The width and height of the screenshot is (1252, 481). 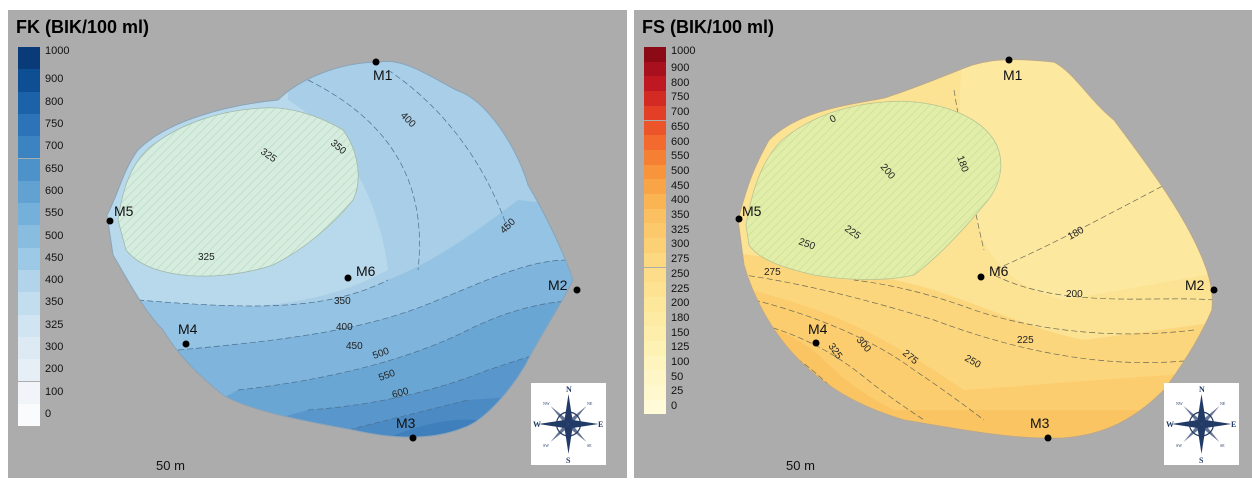 What do you see at coordinates (1223, 403) in the screenshot?
I see `svg-text: NE` at bounding box center [1223, 403].